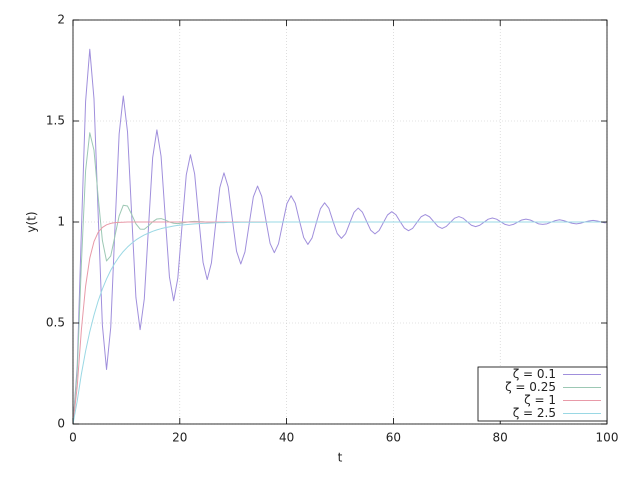  What do you see at coordinates (61, 424) in the screenshot?
I see `y-tick-label: 0` at bounding box center [61, 424].